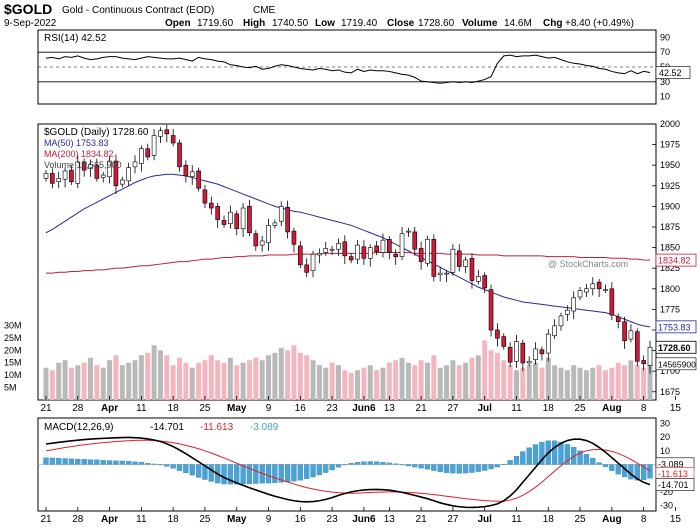 The image size is (700, 530). What do you see at coordinates (674, 261) in the screenshot?
I see `ma200-last-tag-text: 1834.82` at bounding box center [674, 261].